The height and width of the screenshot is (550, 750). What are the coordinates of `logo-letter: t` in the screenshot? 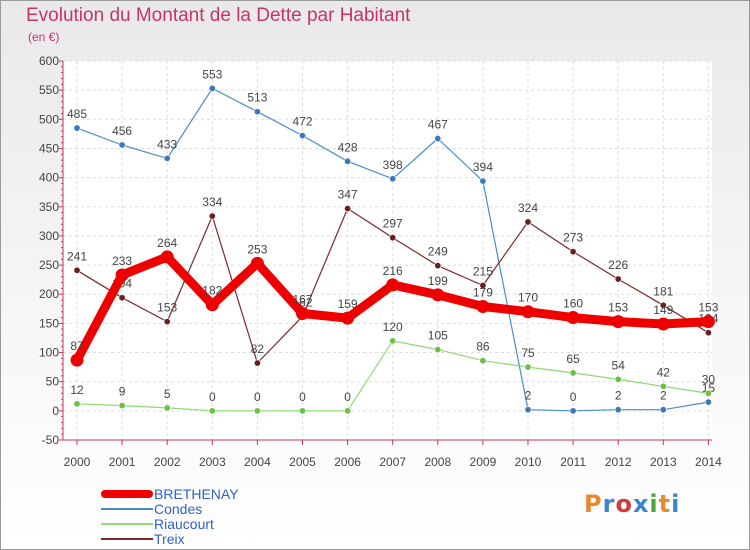 It's located at (665, 504).